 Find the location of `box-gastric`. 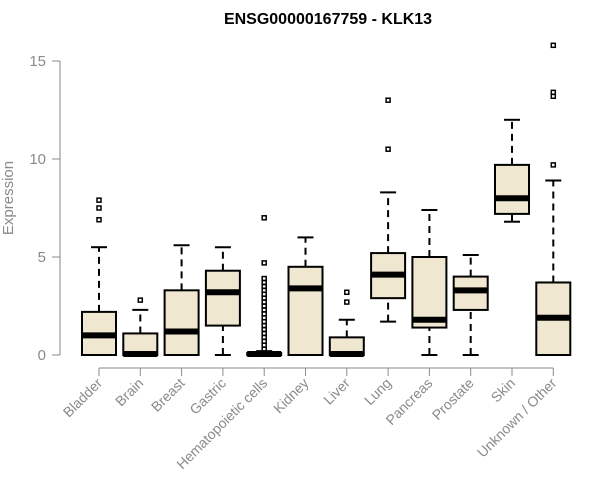

box-gastric is located at coordinates (222, 301).